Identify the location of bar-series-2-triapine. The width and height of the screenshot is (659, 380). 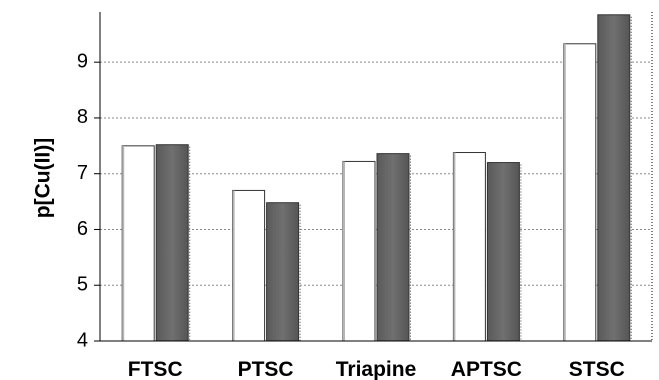
(393, 247).